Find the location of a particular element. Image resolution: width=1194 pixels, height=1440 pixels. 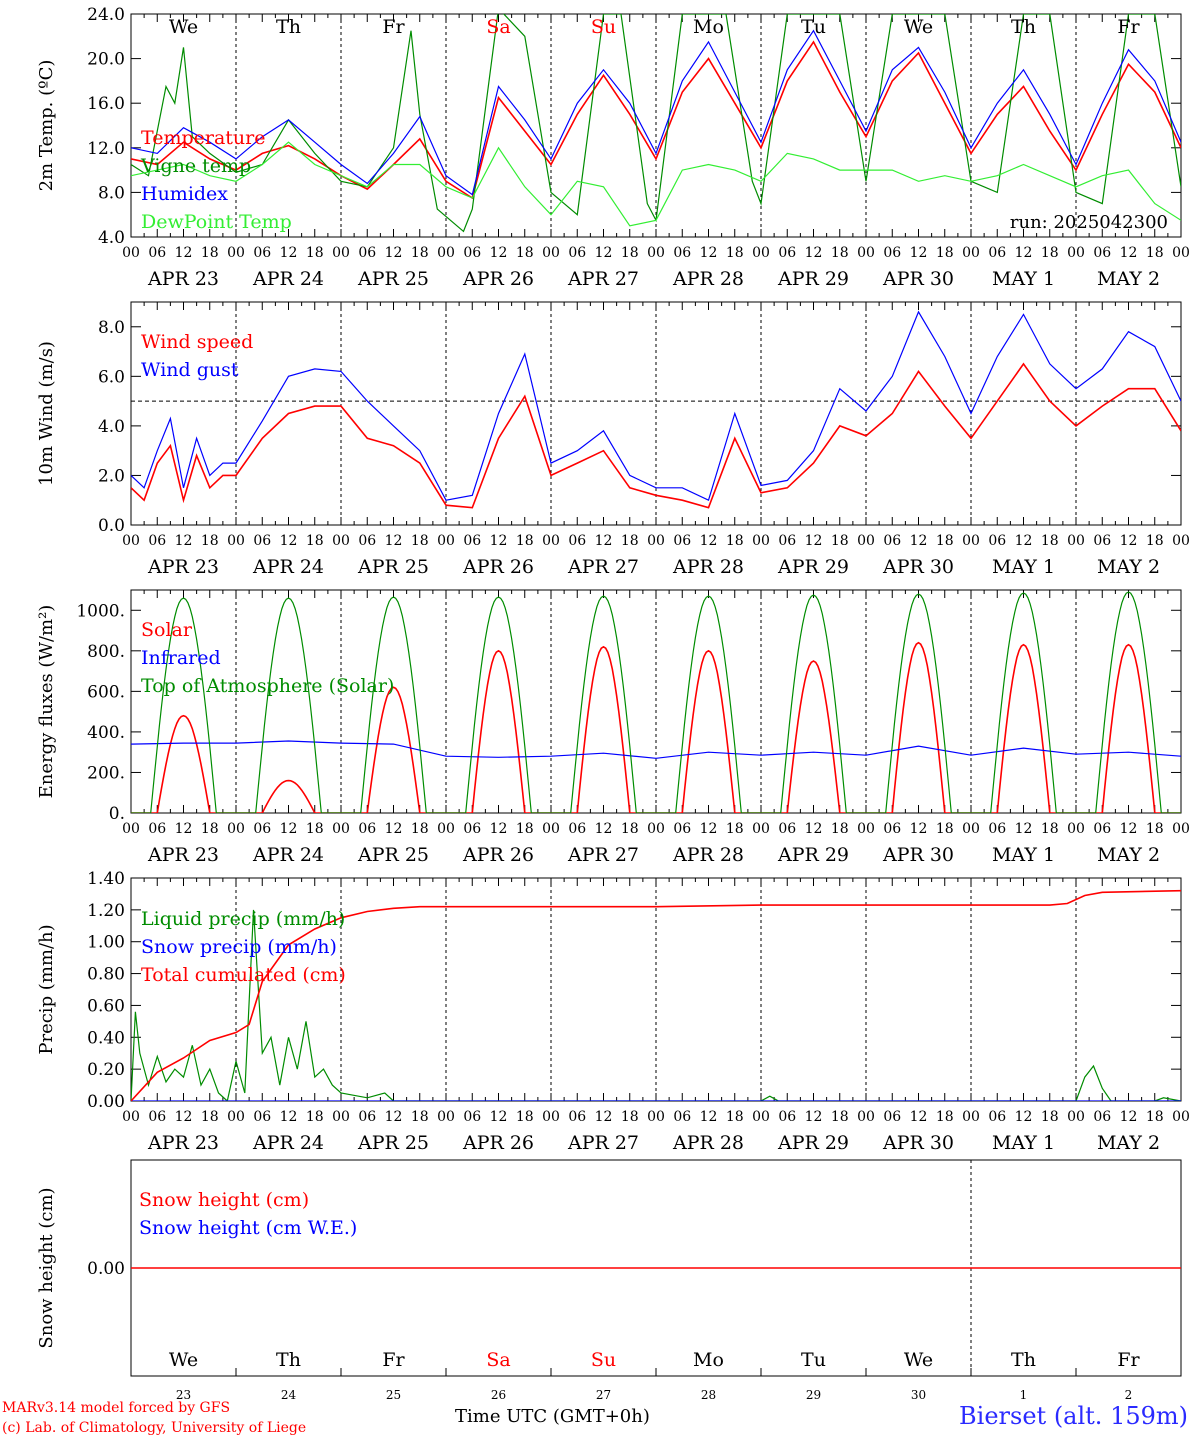

day-number-label: 30 is located at coordinates (918, 1395).